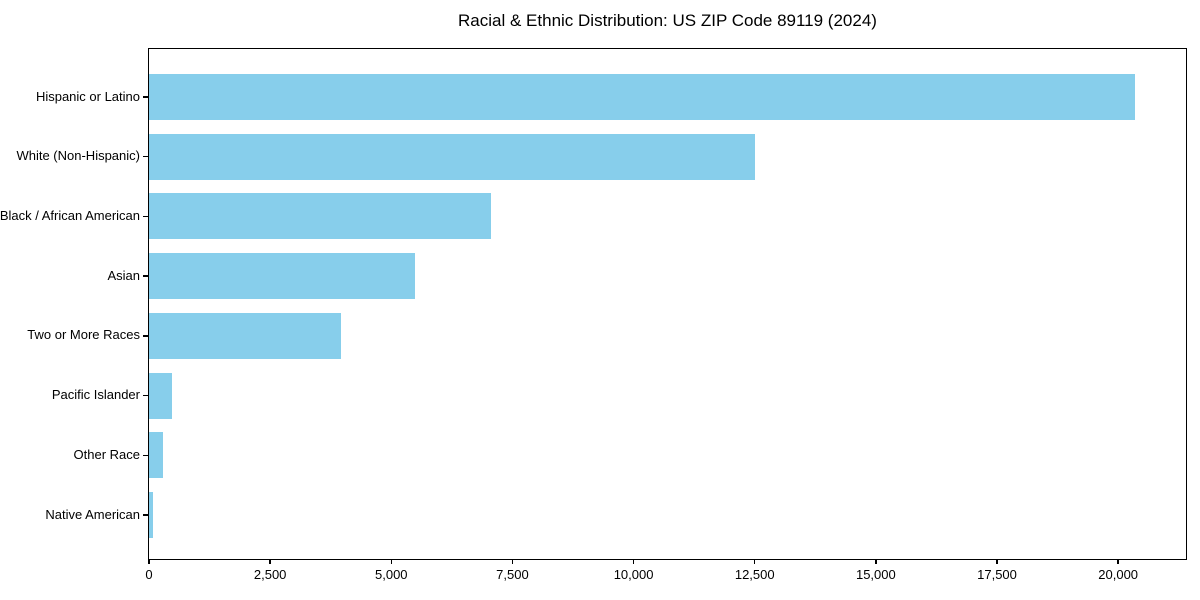  I want to click on x-tick-label: 20,000, so click(1118, 574).